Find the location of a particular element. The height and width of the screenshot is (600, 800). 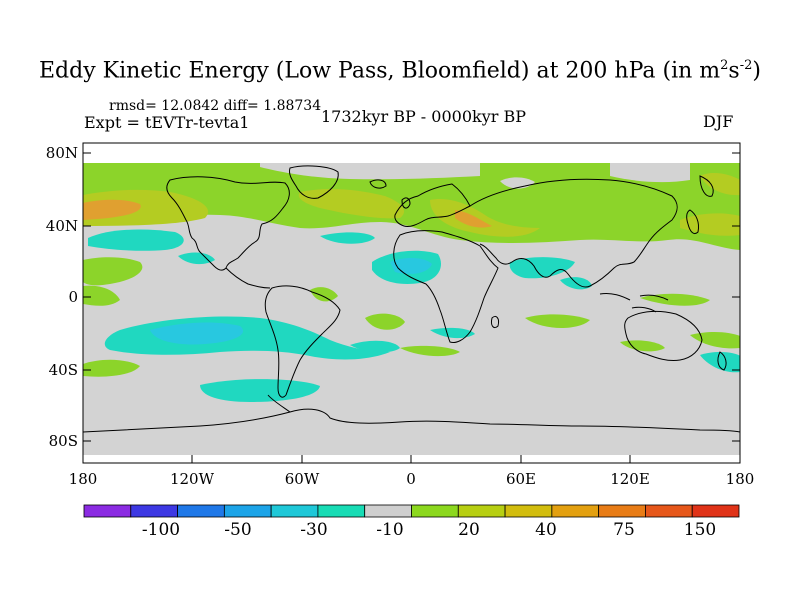

atl-green-south is located at coordinates (430, 351).